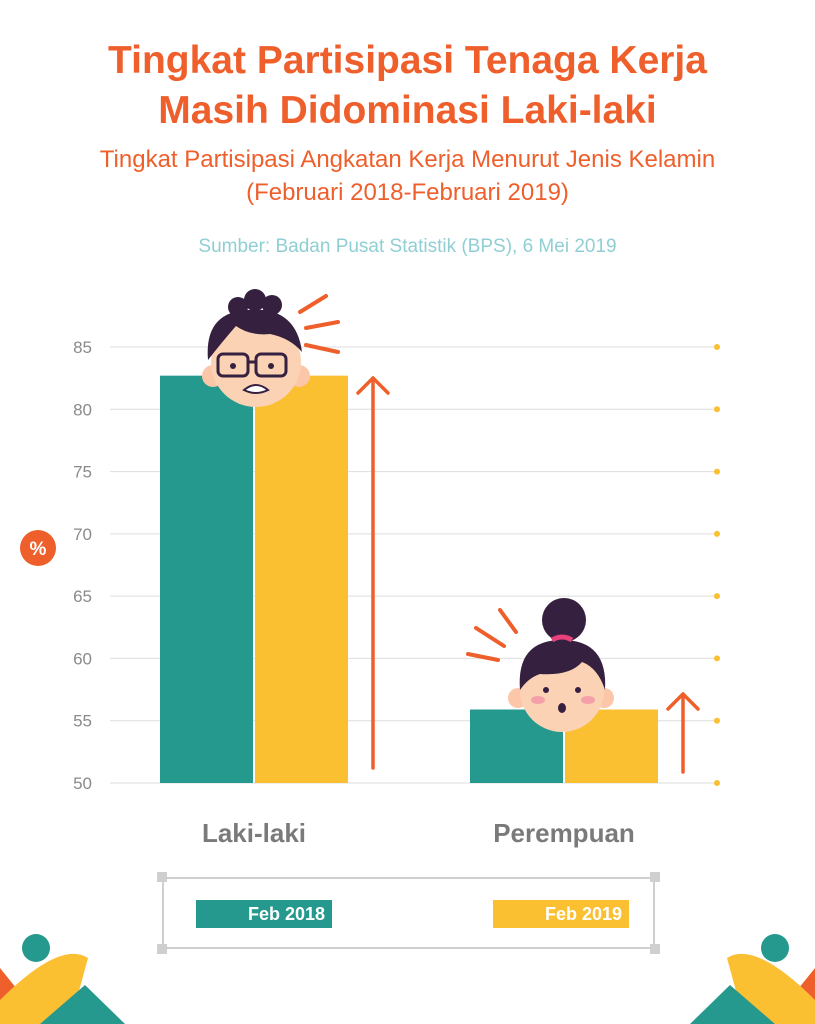 This screenshot has width=815, height=1024. I want to click on y-tick-label: 80, so click(82, 409).